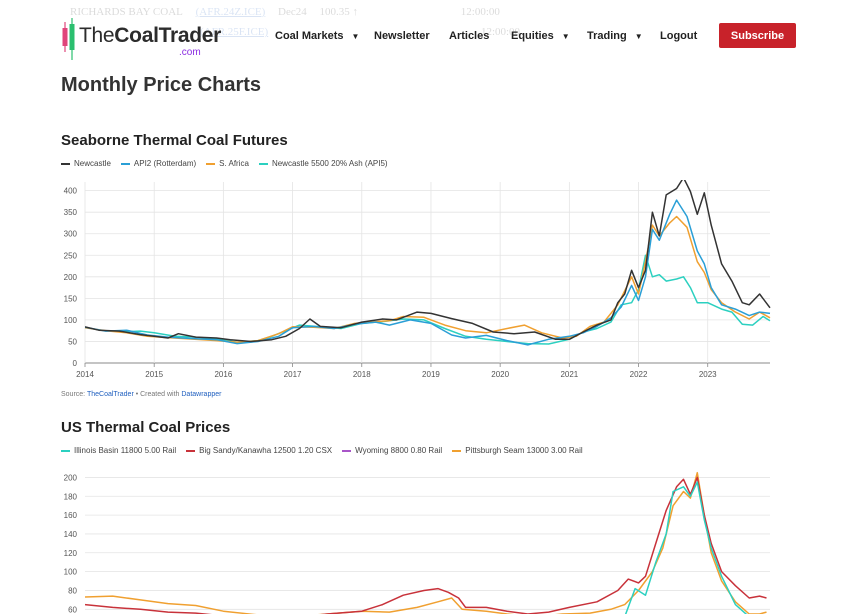 This screenshot has width=843, height=614. What do you see at coordinates (168, 35) in the screenshot?
I see `logo-brand: CoalTrader` at bounding box center [168, 35].